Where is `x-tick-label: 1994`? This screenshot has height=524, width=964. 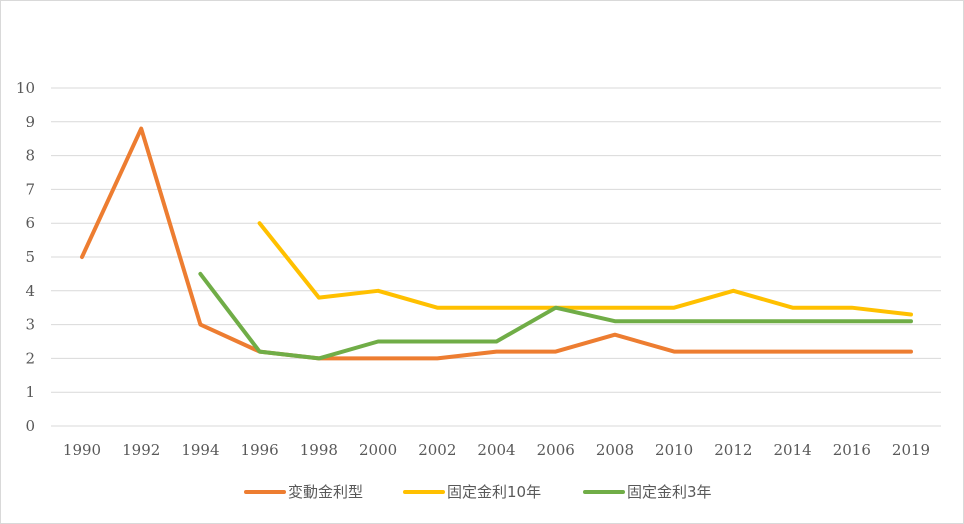 x-tick-label: 1994 is located at coordinates (200, 450).